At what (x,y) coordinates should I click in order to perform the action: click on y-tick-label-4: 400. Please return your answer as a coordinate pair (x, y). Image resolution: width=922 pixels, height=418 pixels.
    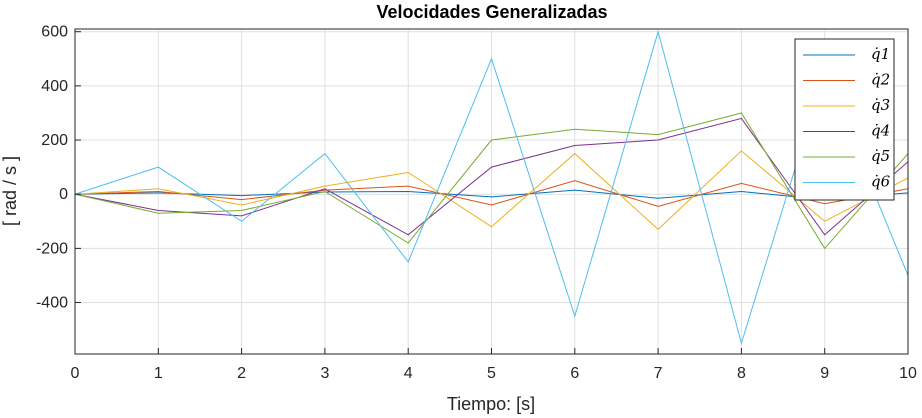
    Looking at the image, I should click on (54, 86).